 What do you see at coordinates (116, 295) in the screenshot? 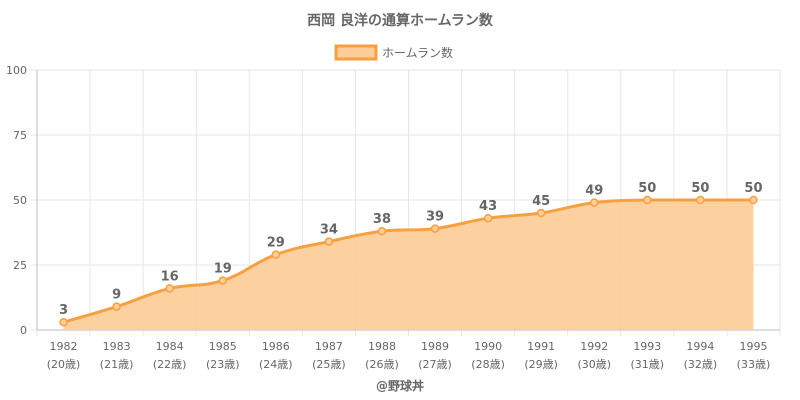
I see `data-label: 9` at bounding box center [116, 295].